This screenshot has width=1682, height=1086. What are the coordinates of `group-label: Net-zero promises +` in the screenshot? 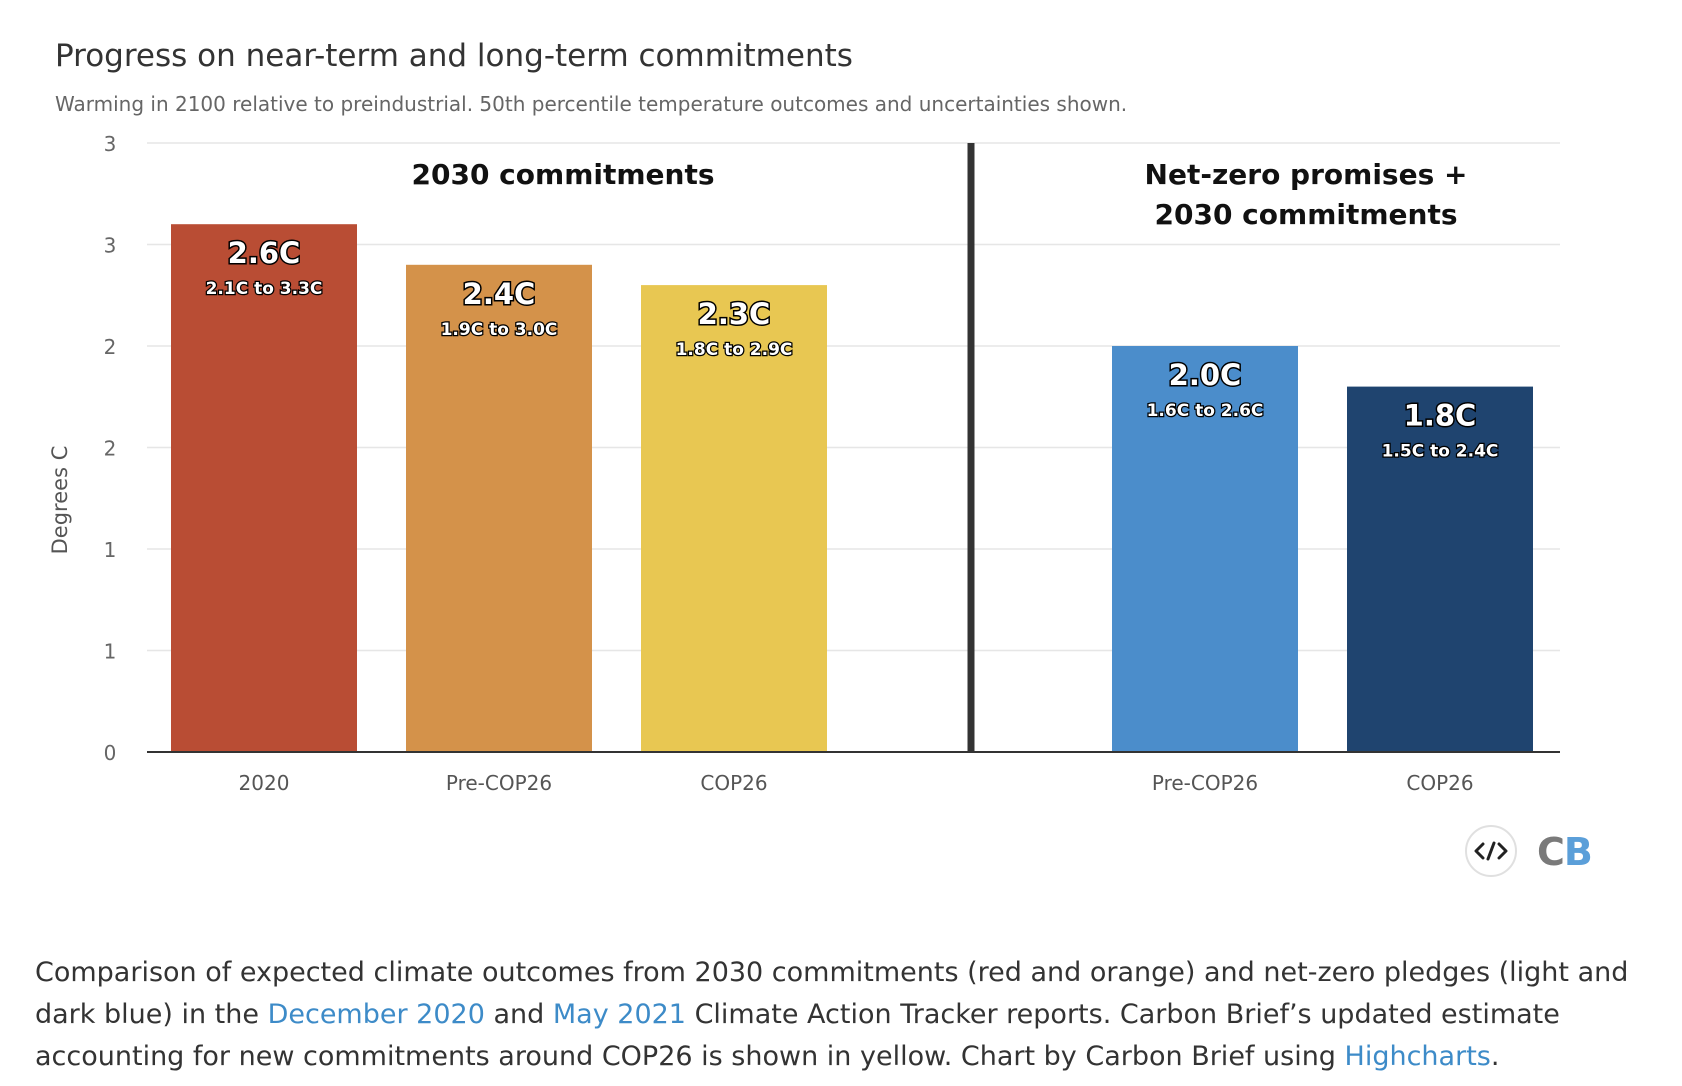 It's located at (1306, 174).